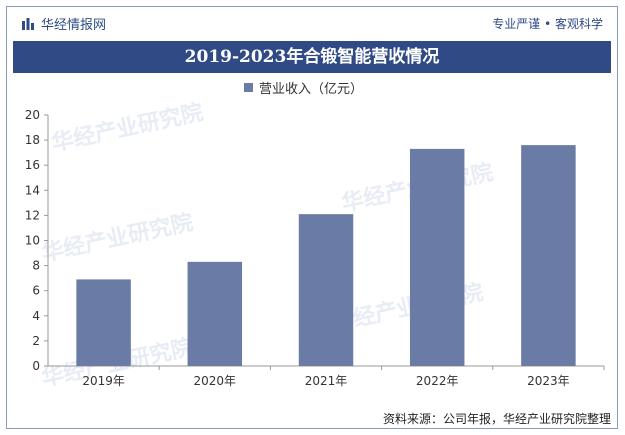 This screenshot has height=435, width=625. Describe the element at coordinates (74, 25) in the screenshot. I see `brand-name: 华经情报网` at that location.